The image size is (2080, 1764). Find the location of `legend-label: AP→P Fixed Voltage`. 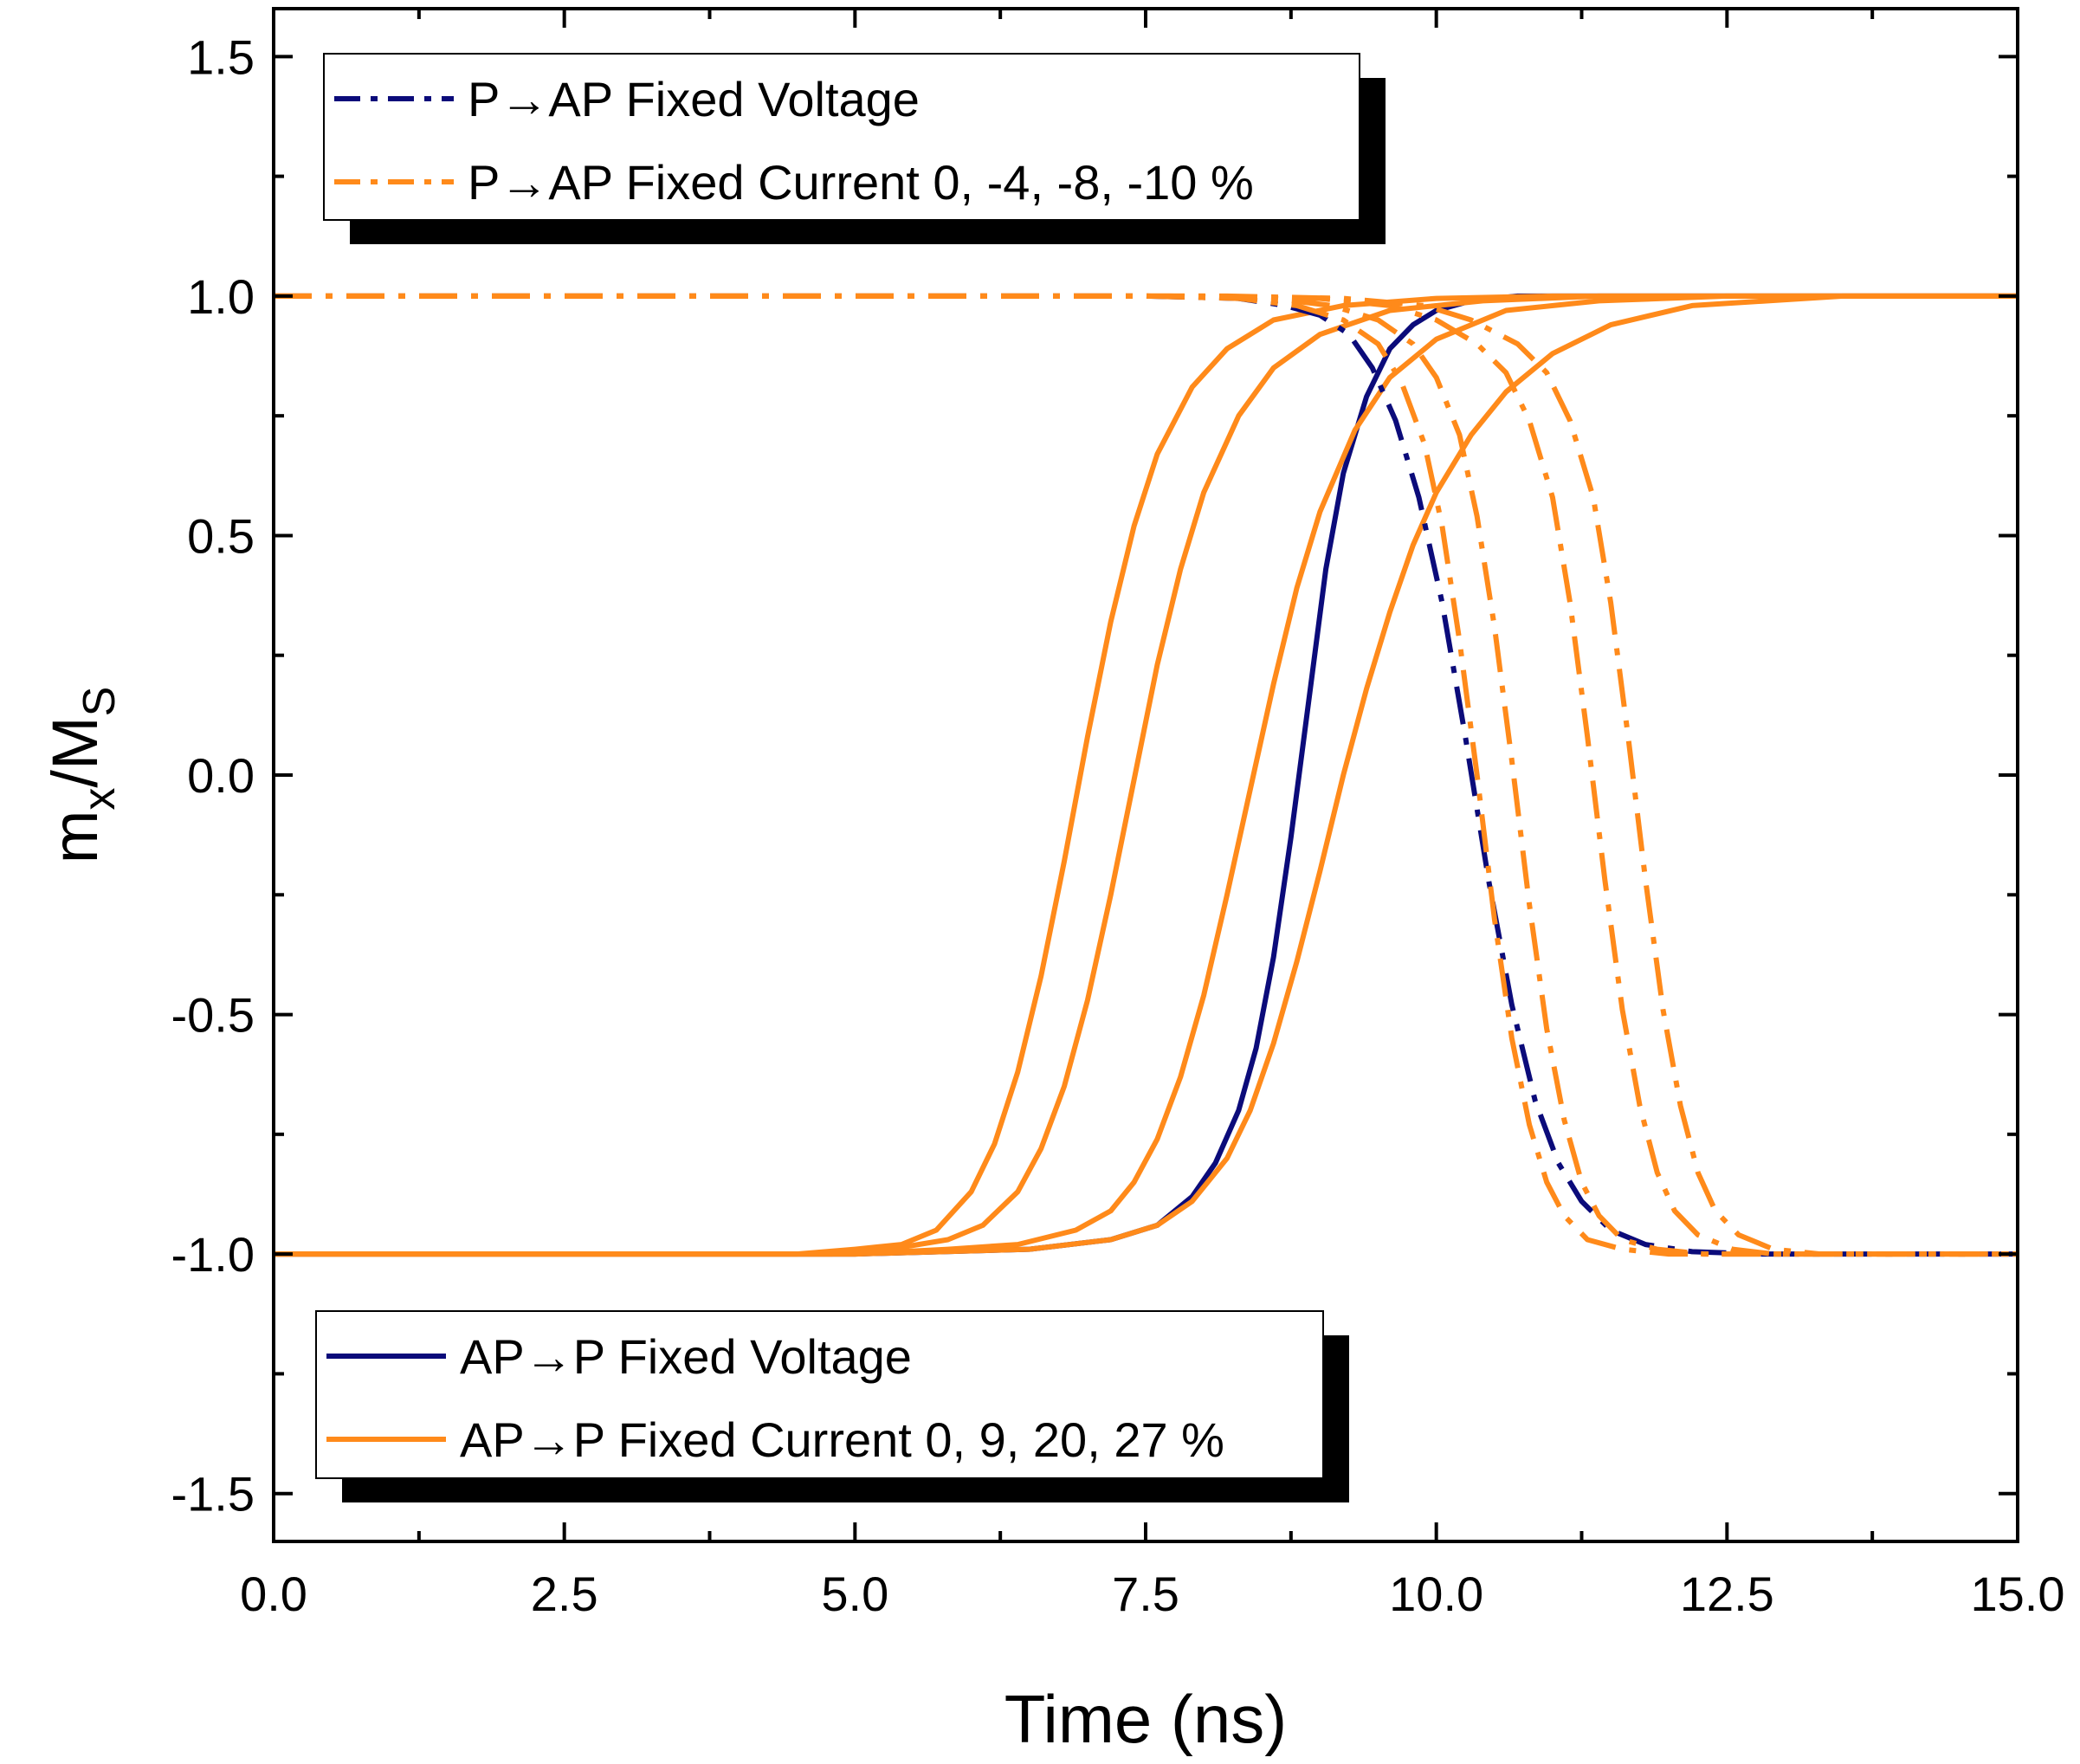

legend-label: AP→P Fixed Voltage is located at coordinates (686, 1356).